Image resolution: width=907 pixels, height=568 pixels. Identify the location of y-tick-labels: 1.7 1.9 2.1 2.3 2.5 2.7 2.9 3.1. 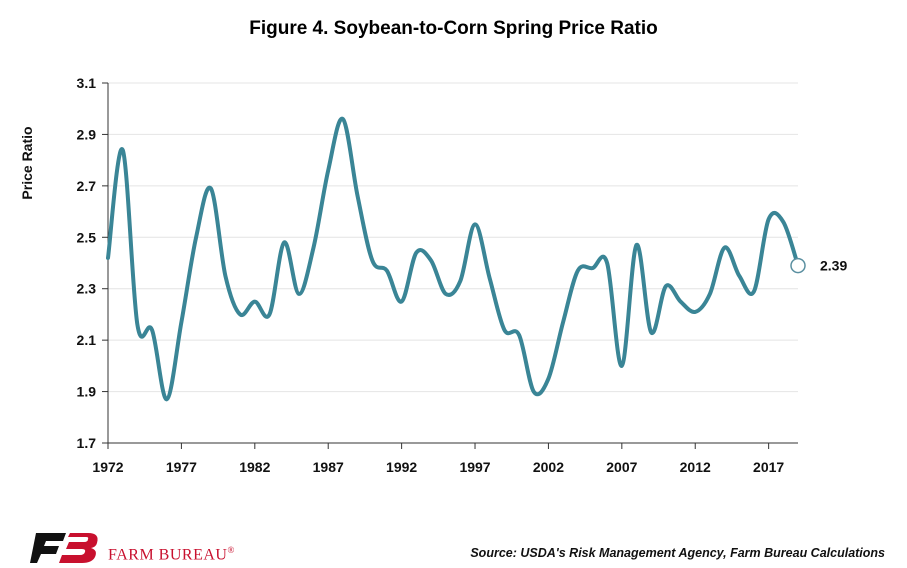
(87, 263).